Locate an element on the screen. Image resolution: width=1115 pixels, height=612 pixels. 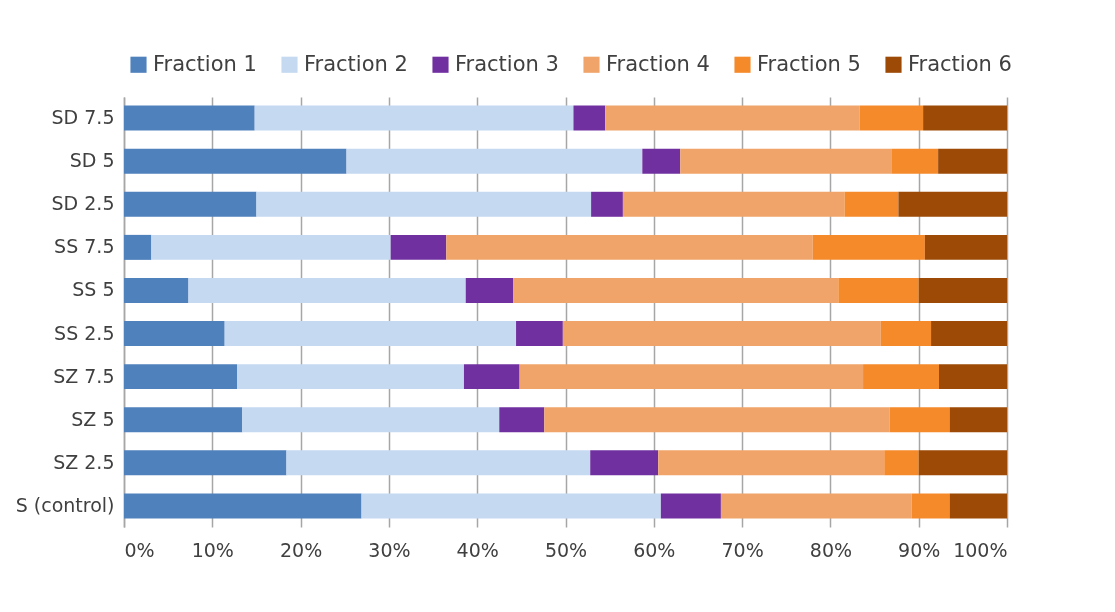
legend-label: Fraction 5 is located at coordinates (809, 63).